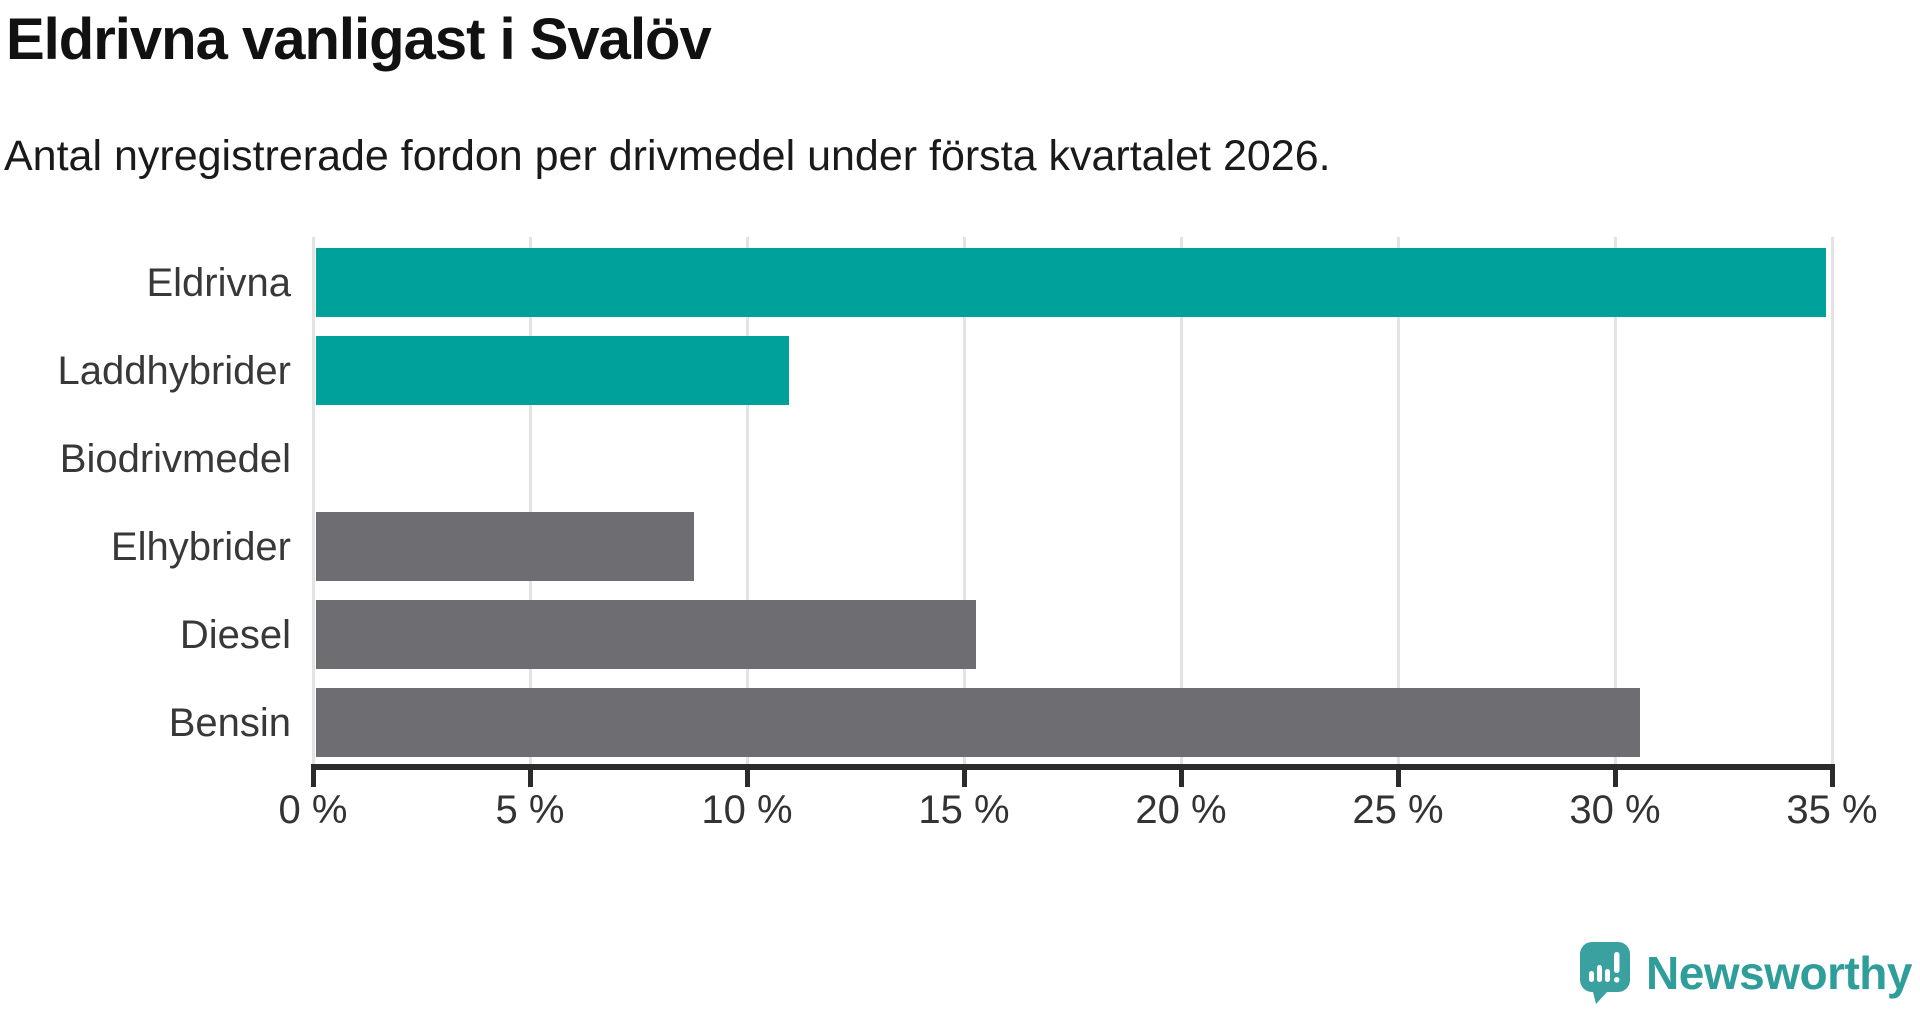  I want to click on newsworthy-logo-icon, so click(1605, 973).